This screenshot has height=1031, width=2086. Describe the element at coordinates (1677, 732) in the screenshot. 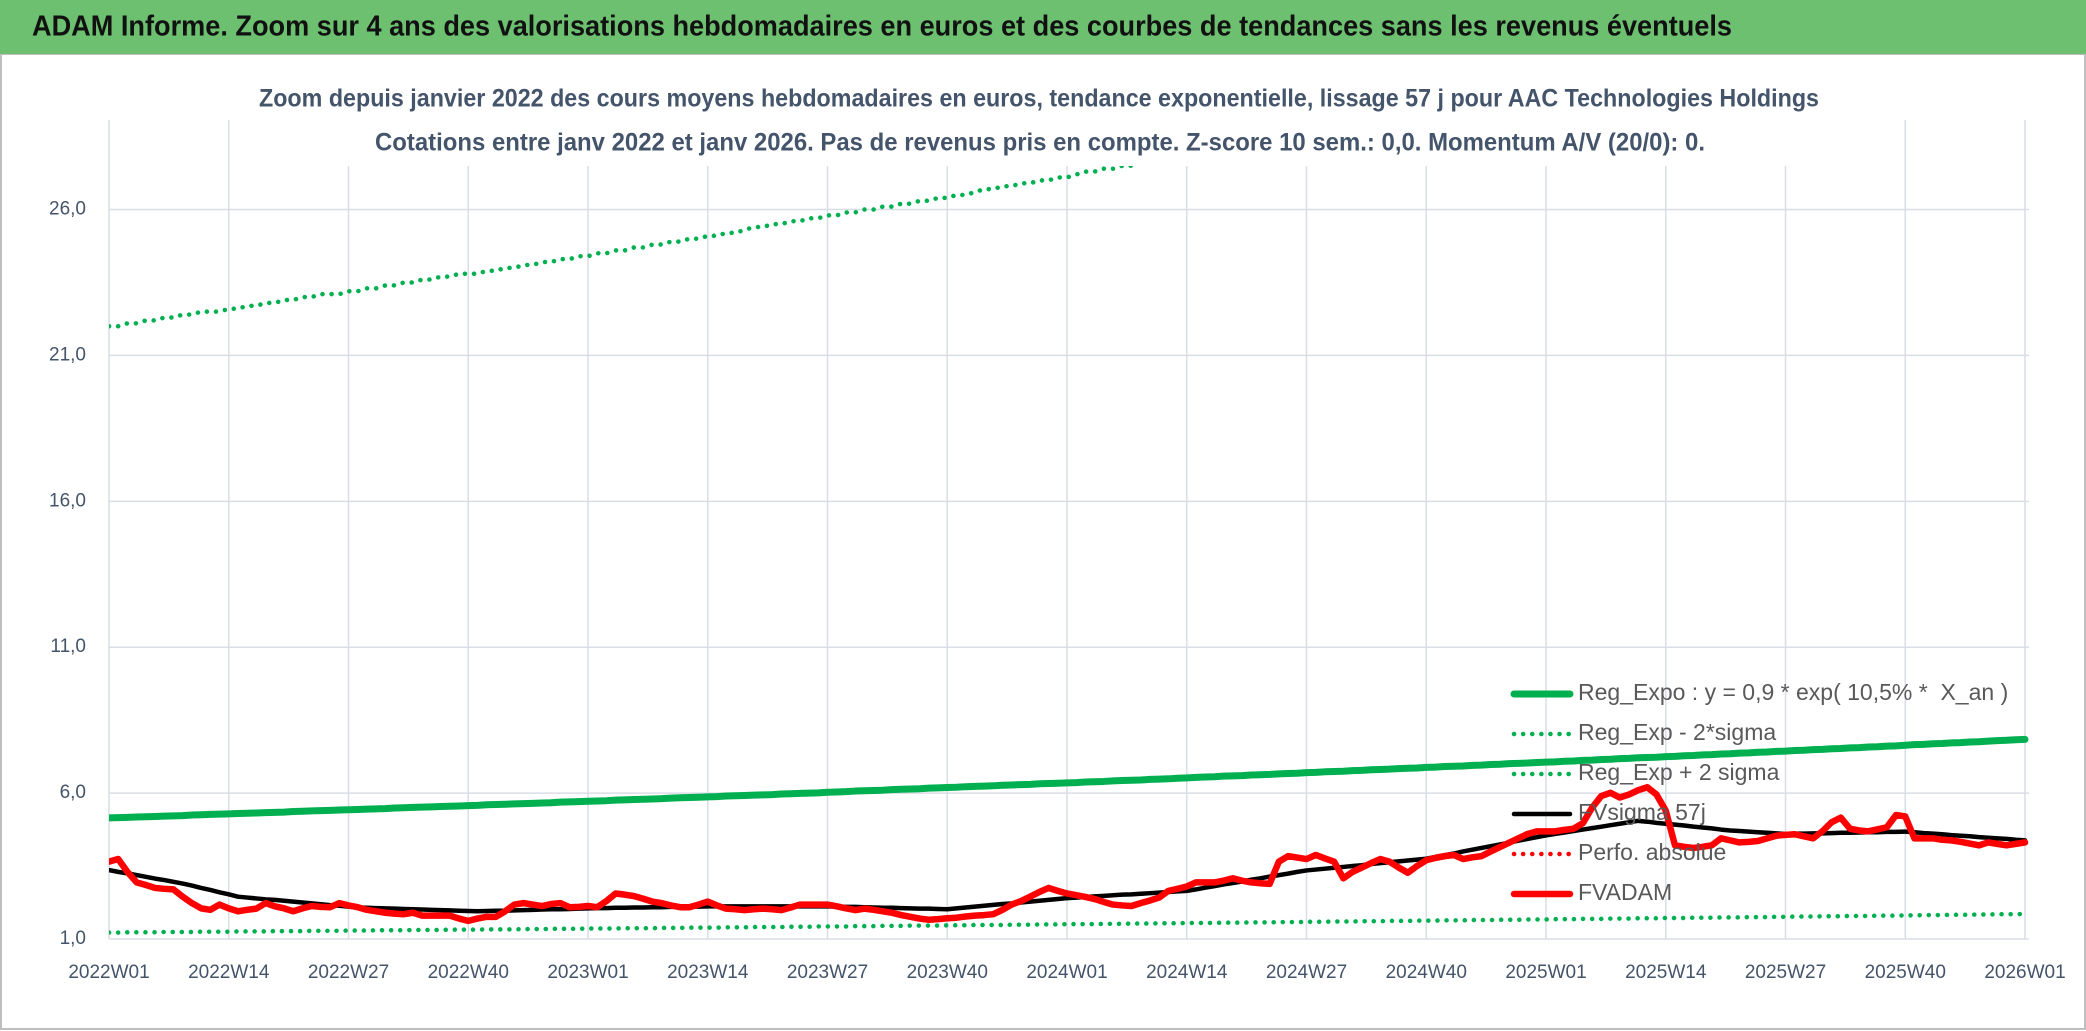

I see `legend-label: Reg_Exp - 2*sigma` at that location.